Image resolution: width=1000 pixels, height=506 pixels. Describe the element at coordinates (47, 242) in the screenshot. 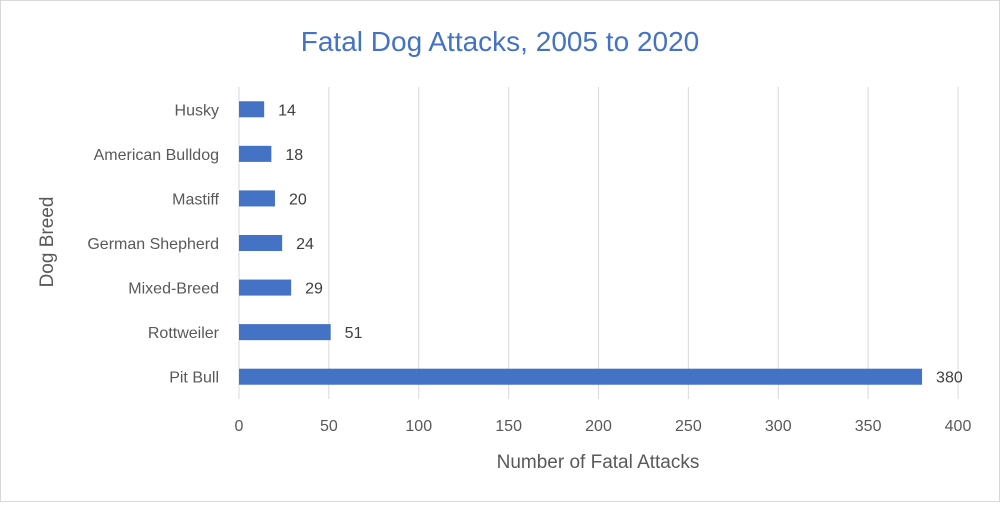

I see `y-axis-title: Dog Breed` at that location.